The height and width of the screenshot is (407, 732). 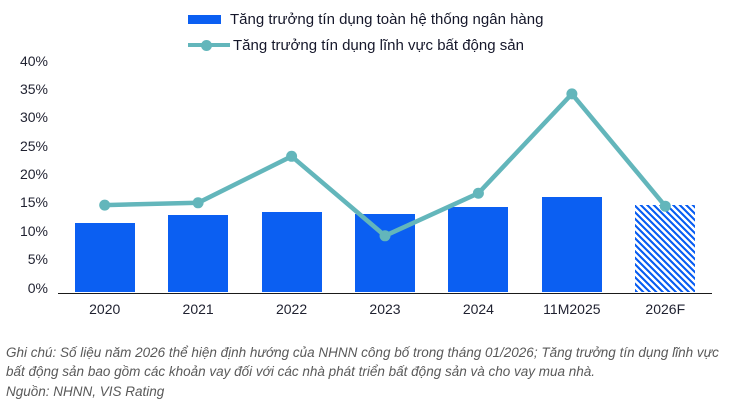 I want to click on x-axis-label-2020: 2020, so click(x=105, y=309).